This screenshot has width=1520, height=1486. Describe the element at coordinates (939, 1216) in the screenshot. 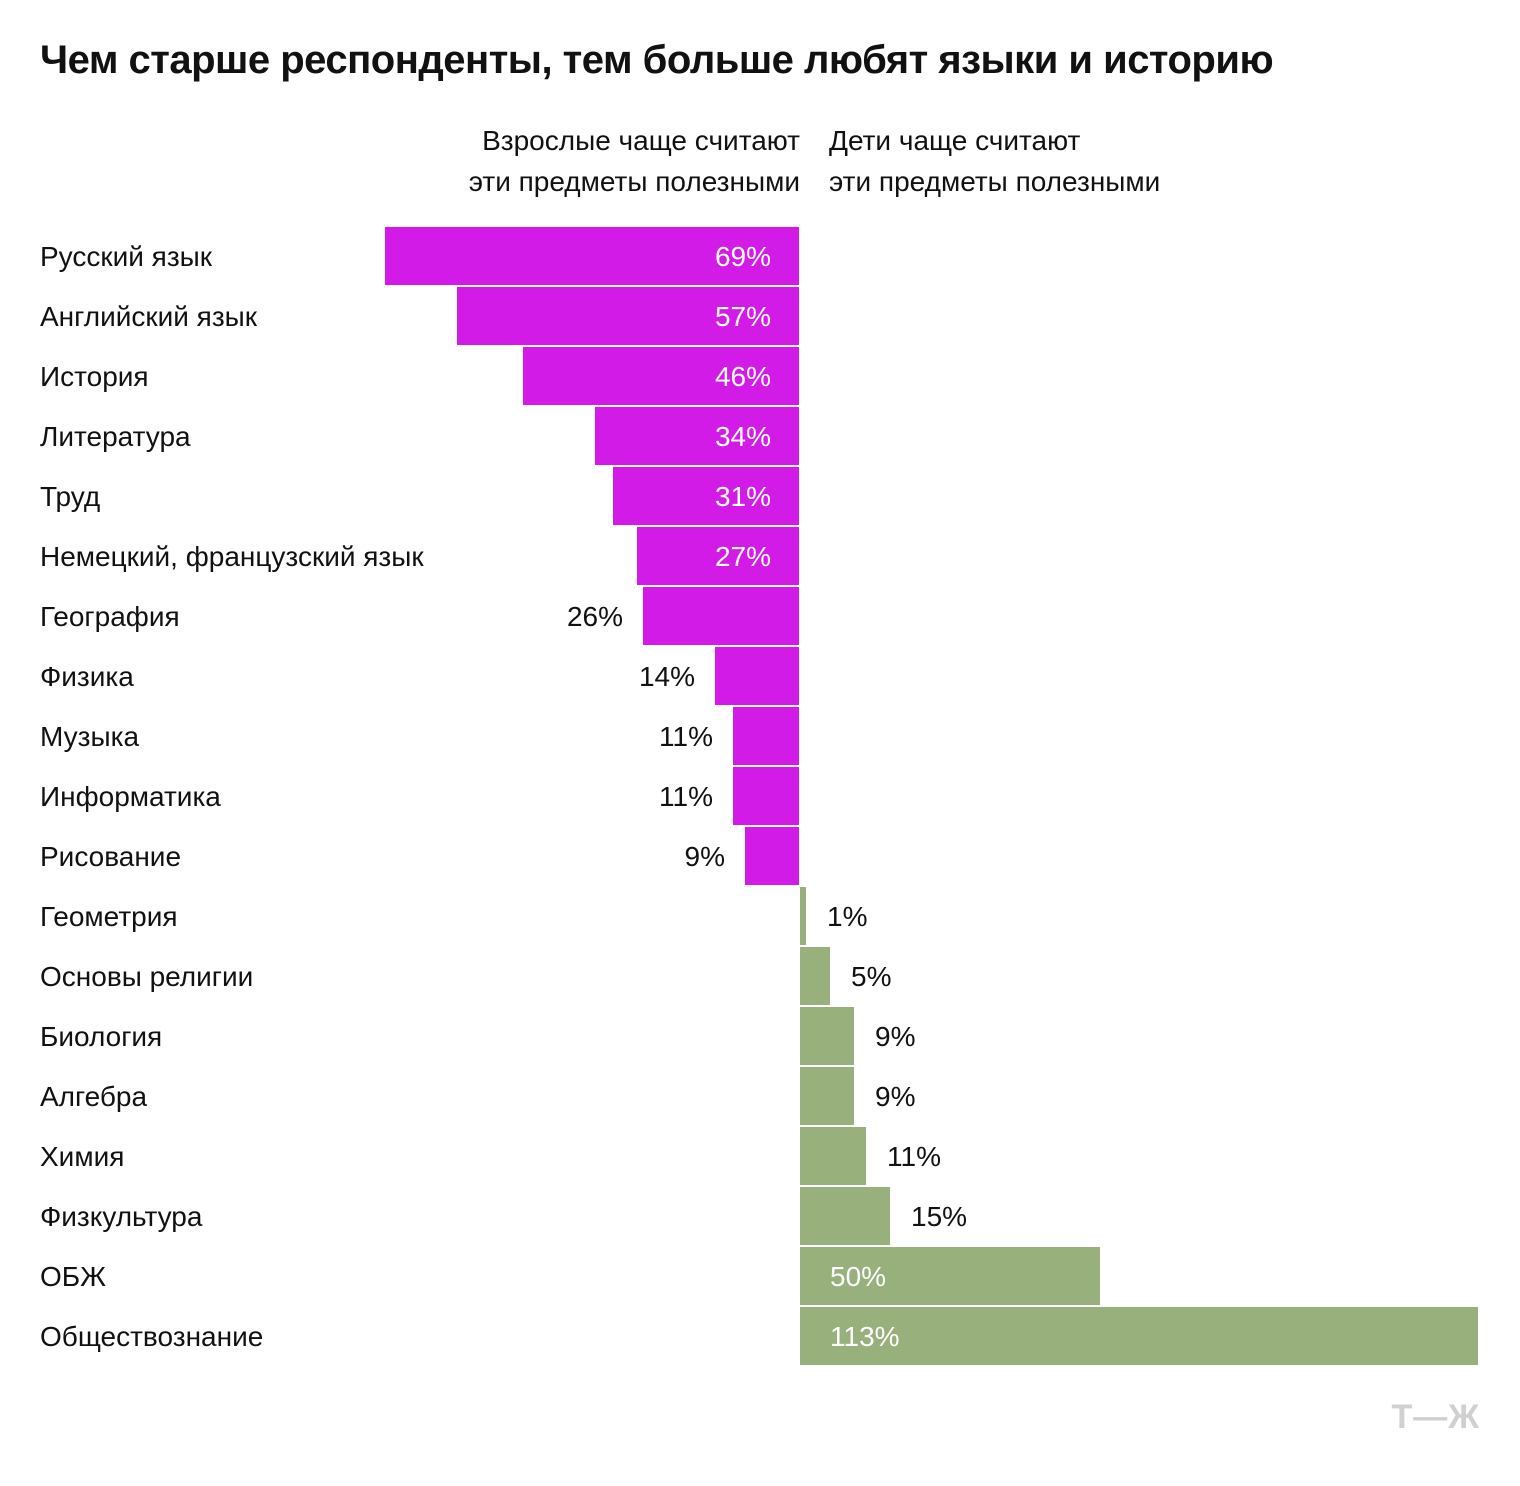

I see `data-label: 15%` at that location.